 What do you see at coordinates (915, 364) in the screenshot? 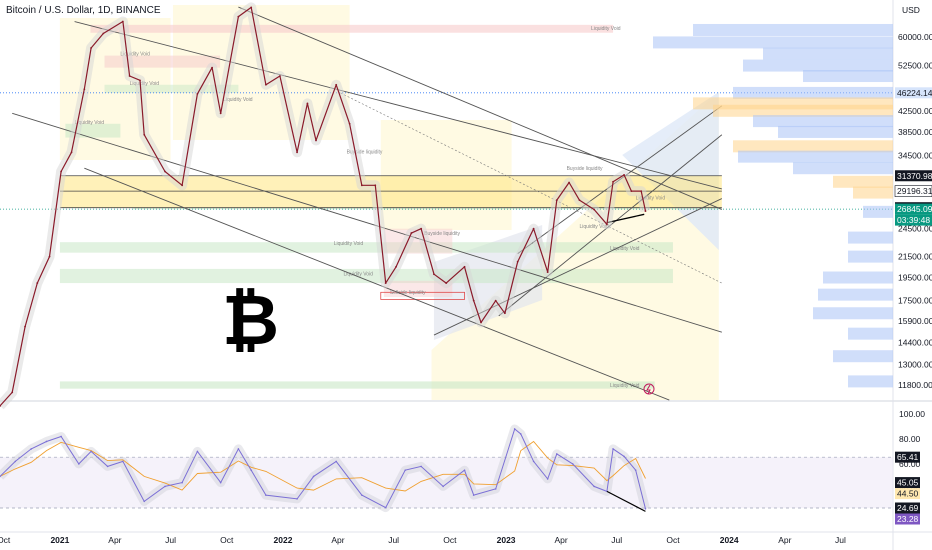
I see `price-axis-label: 13000.00` at bounding box center [915, 364].